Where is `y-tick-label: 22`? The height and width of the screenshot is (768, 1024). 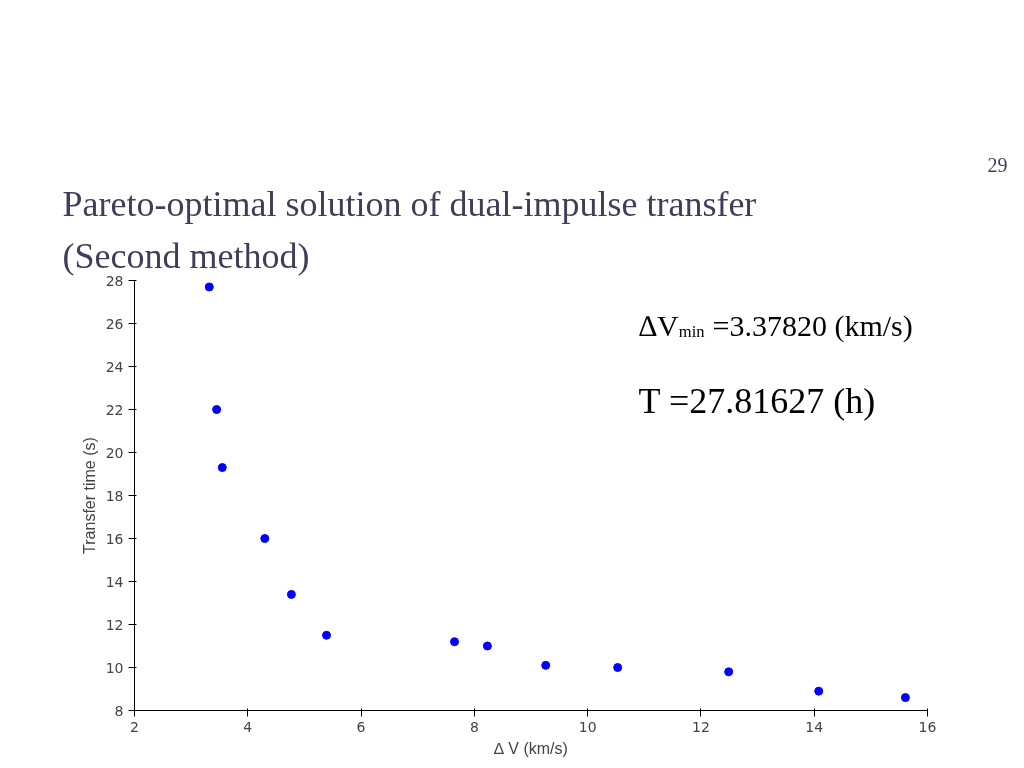
y-tick-label: 22 is located at coordinates (114, 409).